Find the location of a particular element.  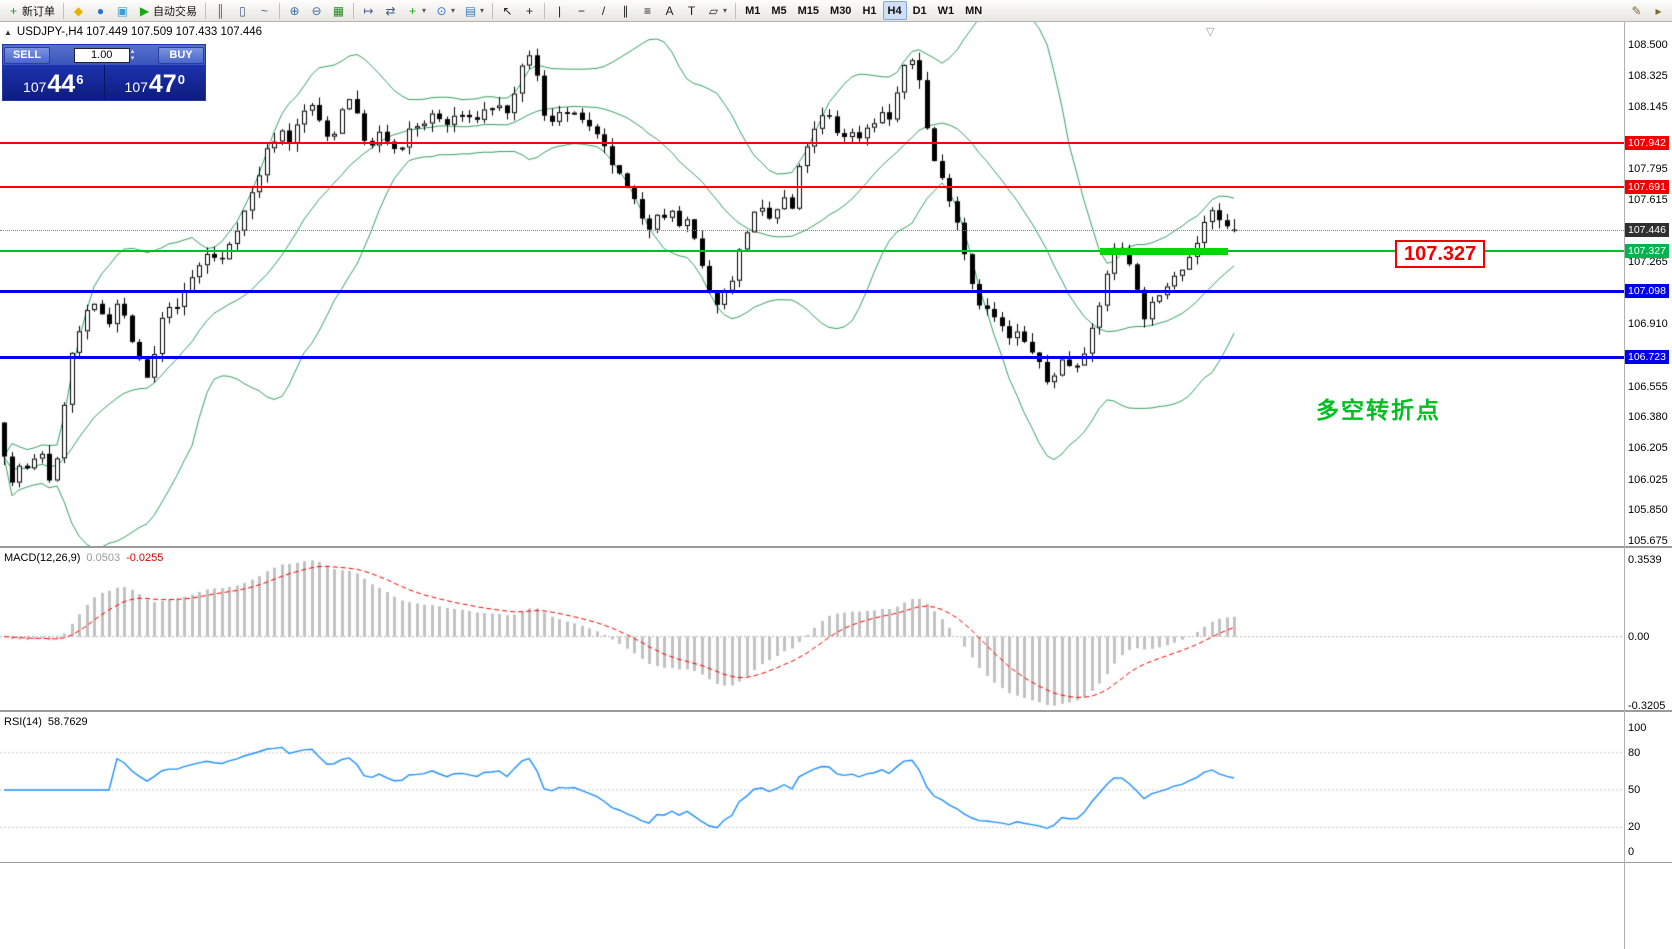

timeframe-m5-button-label: M5 is located at coordinates (779, 10).